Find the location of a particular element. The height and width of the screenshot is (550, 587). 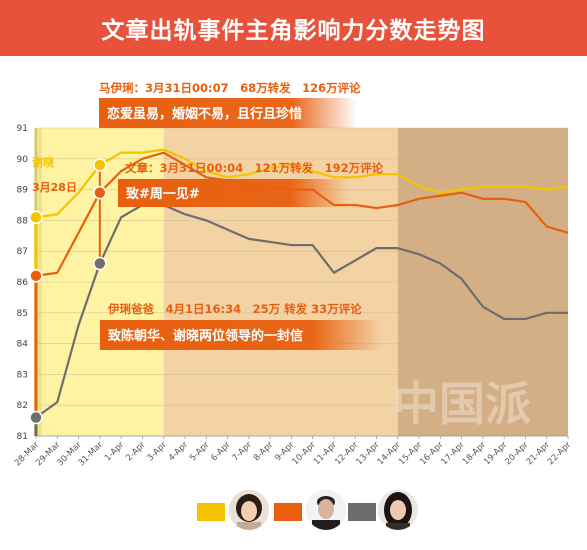

legend-swatch-yellow is located at coordinates (211, 512).